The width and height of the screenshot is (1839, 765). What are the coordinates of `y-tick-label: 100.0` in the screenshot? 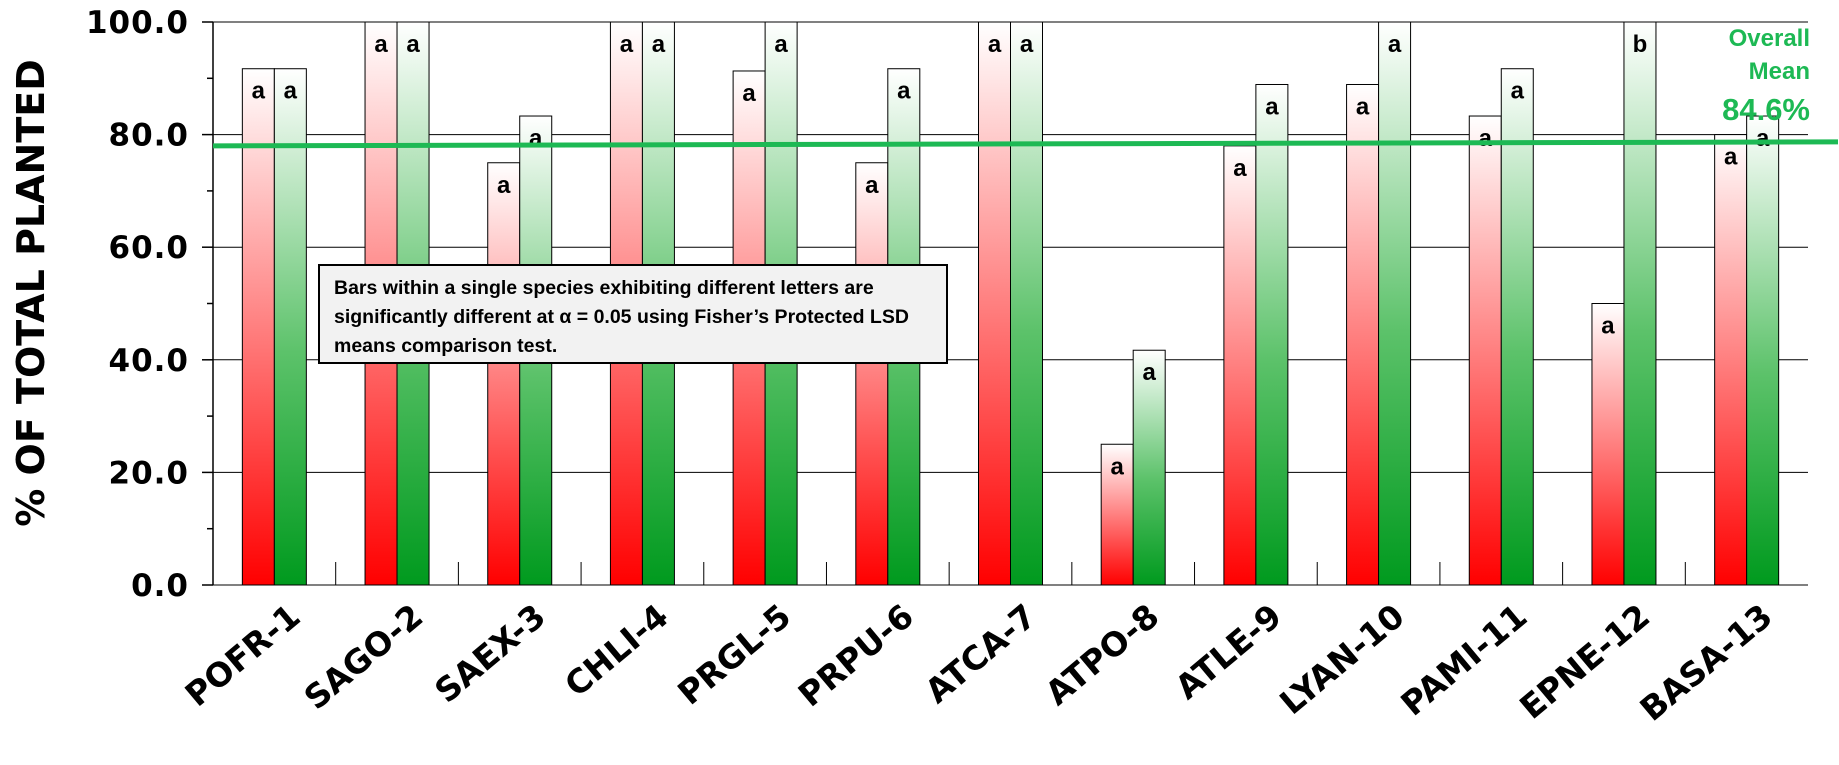 It's located at (137, 23).